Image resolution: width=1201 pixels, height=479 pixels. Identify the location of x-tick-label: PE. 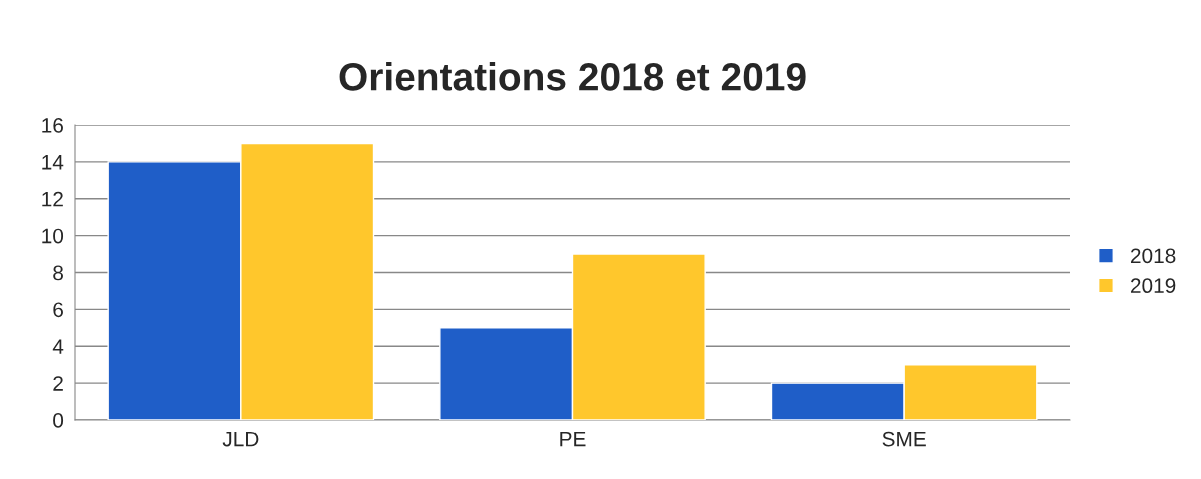
(573, 439).